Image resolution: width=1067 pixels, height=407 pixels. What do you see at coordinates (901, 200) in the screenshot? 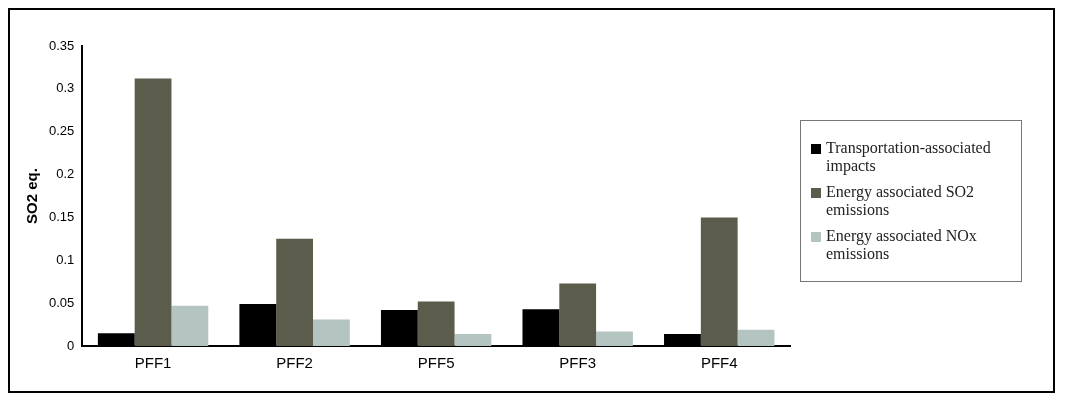
I see `legend-label: Energy associated SO2 emissions` at bounding box center [901, 200].